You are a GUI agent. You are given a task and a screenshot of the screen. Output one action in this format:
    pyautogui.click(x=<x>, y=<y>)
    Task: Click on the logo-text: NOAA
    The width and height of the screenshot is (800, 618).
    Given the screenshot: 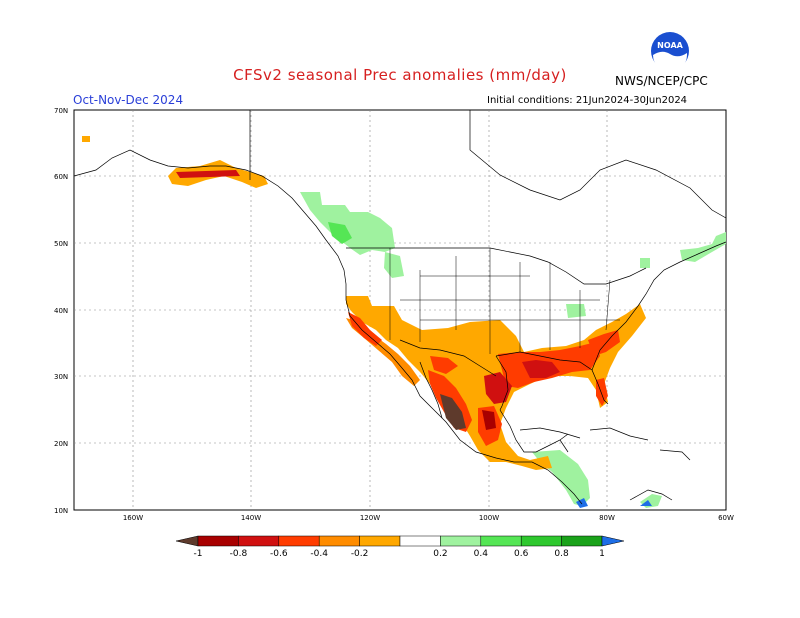 What is the action you would take?
    pyautogui.click(x=670, y=45)
    